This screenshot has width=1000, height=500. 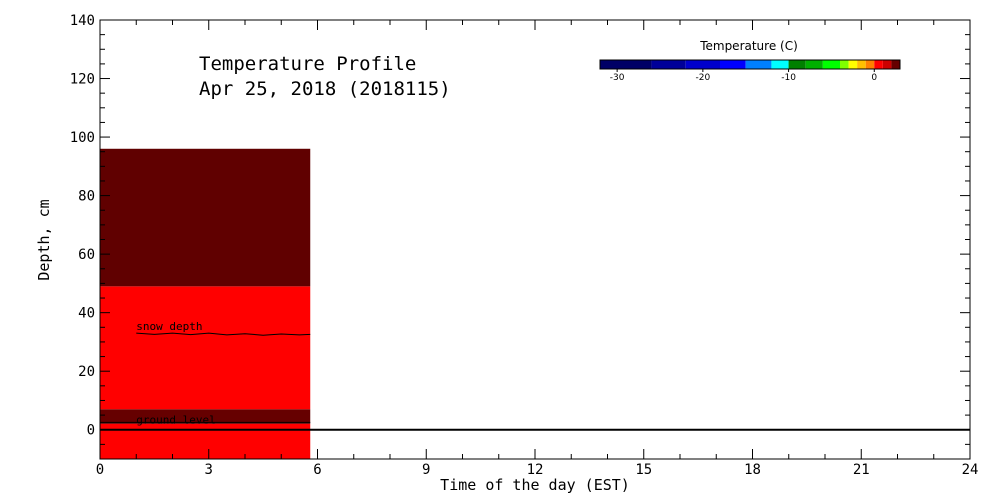 I want to click on x-tick-label: 0, so click(x=100, y=470).